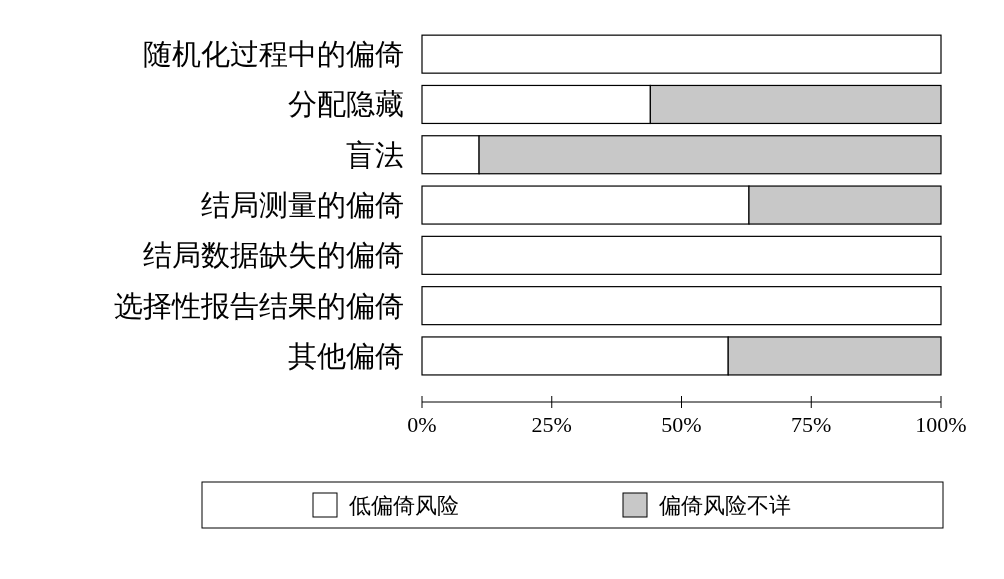 The width and height of the screenshot is (1004, 579). Describe the element at coordinates (941, 424) in the screenshot. I see `x-tick-label: 100%` at that location.